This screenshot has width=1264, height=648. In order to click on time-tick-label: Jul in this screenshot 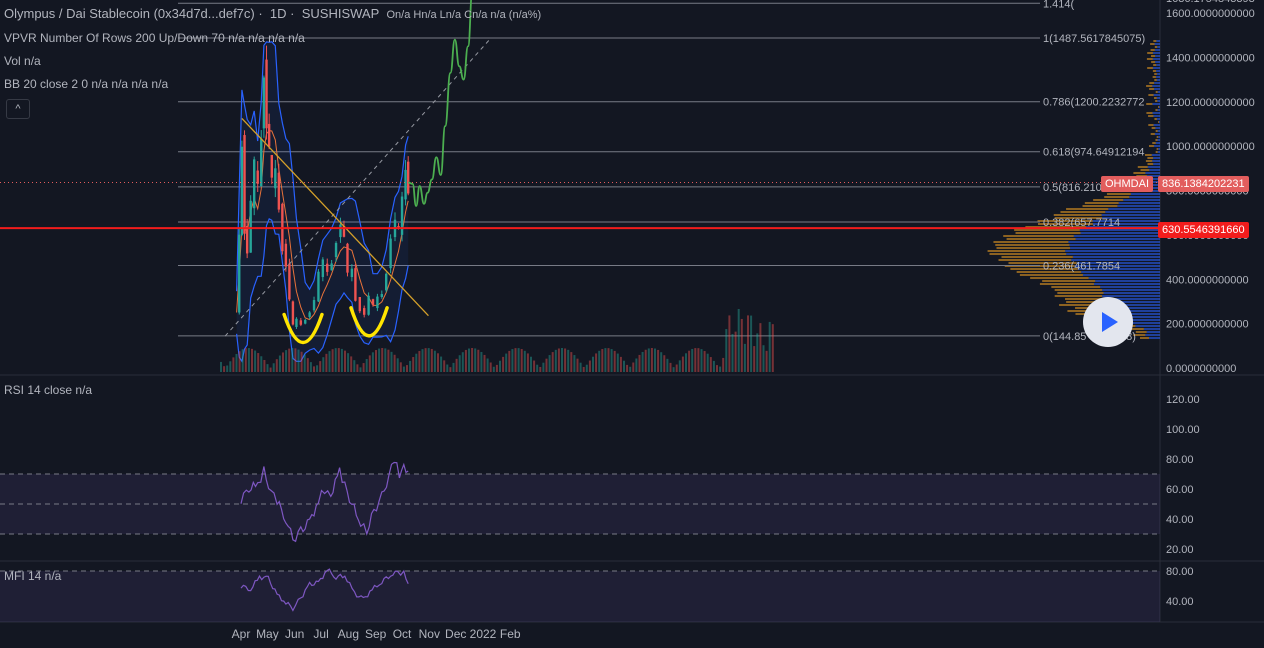, I will do `click(320, 634)`.